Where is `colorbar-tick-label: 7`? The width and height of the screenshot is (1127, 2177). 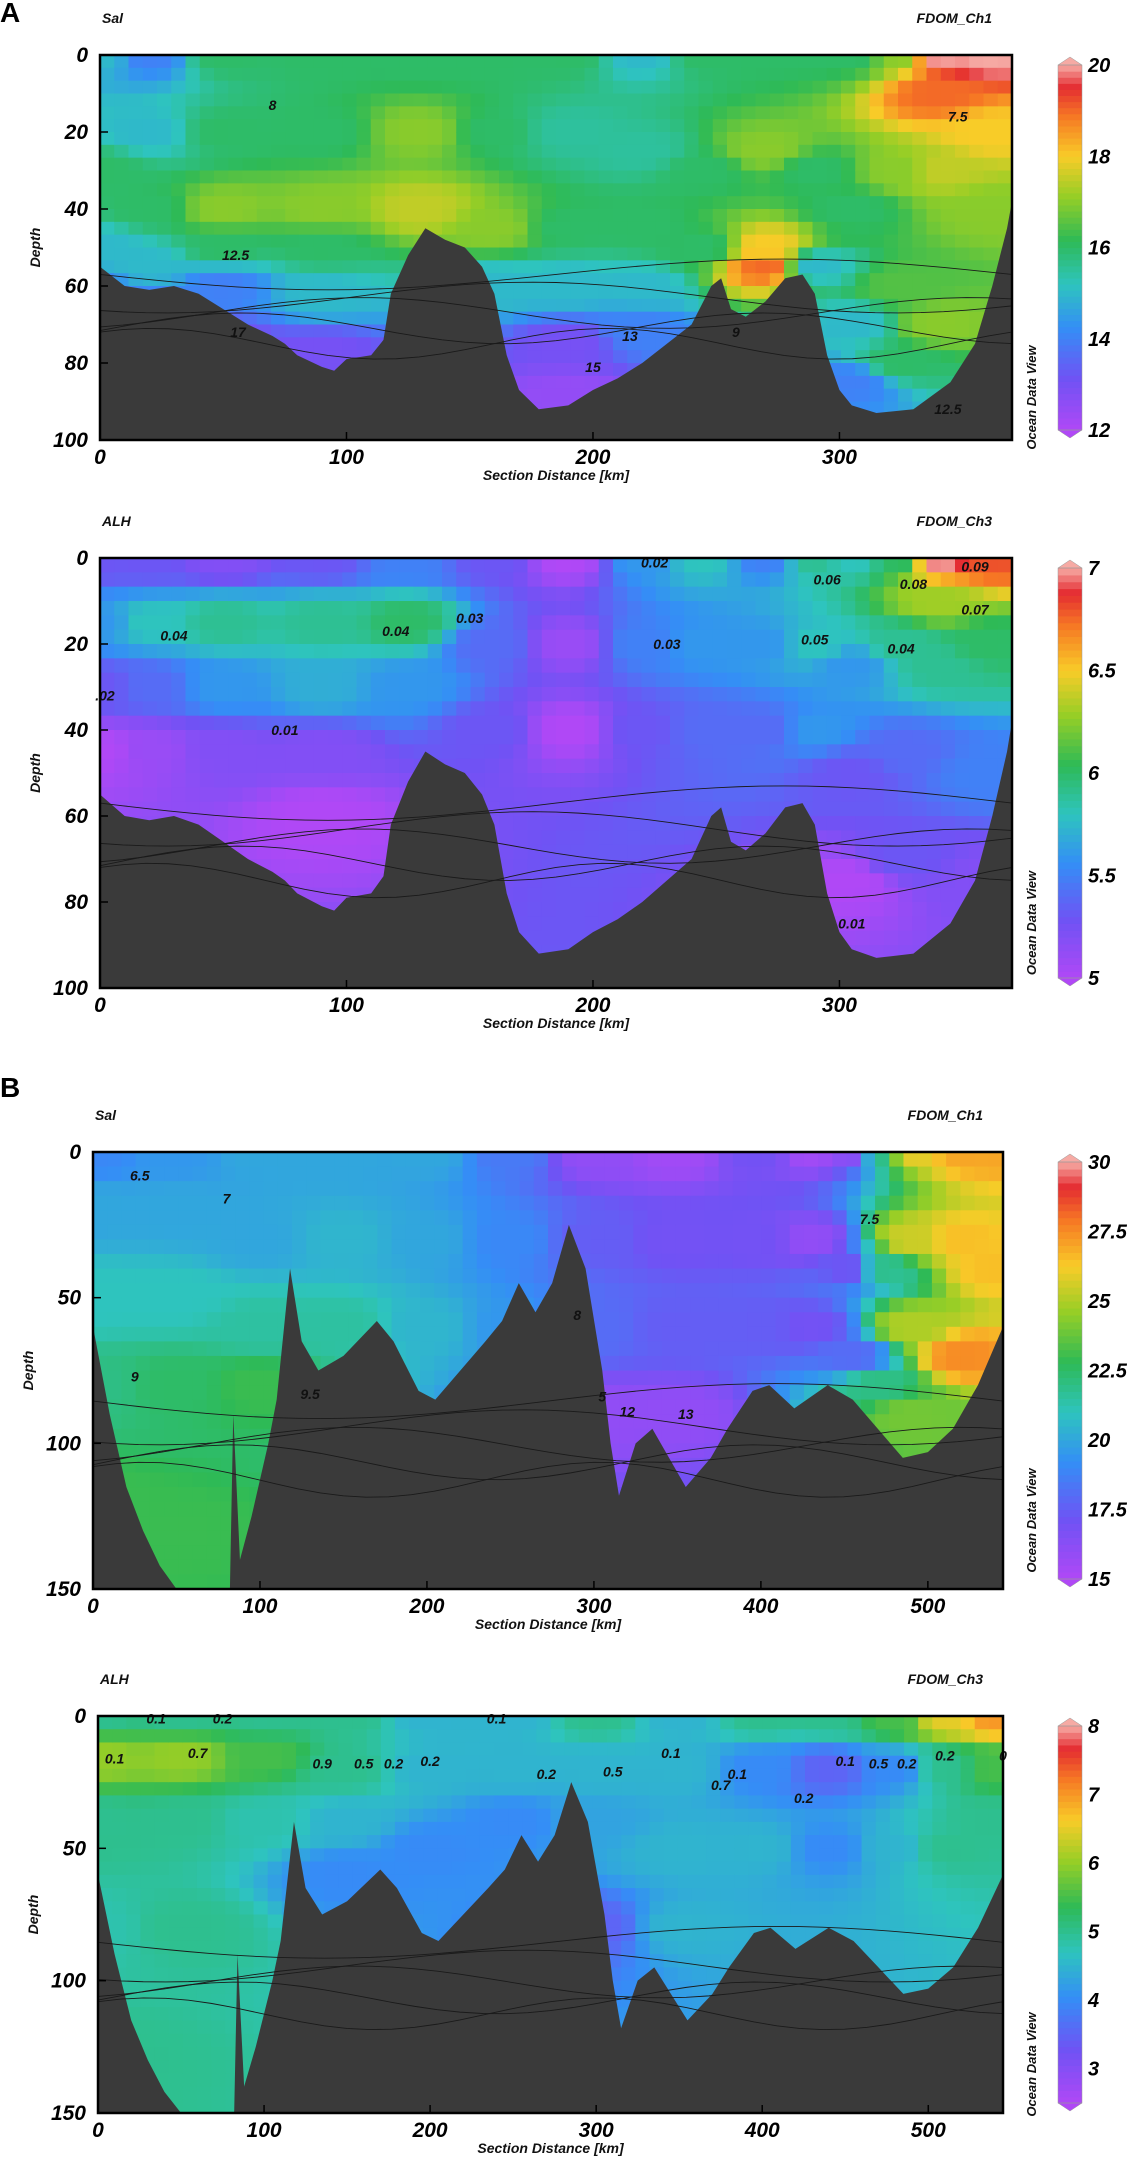
colorbar-tick-label: 7 is located at coordinates (1094, 569).